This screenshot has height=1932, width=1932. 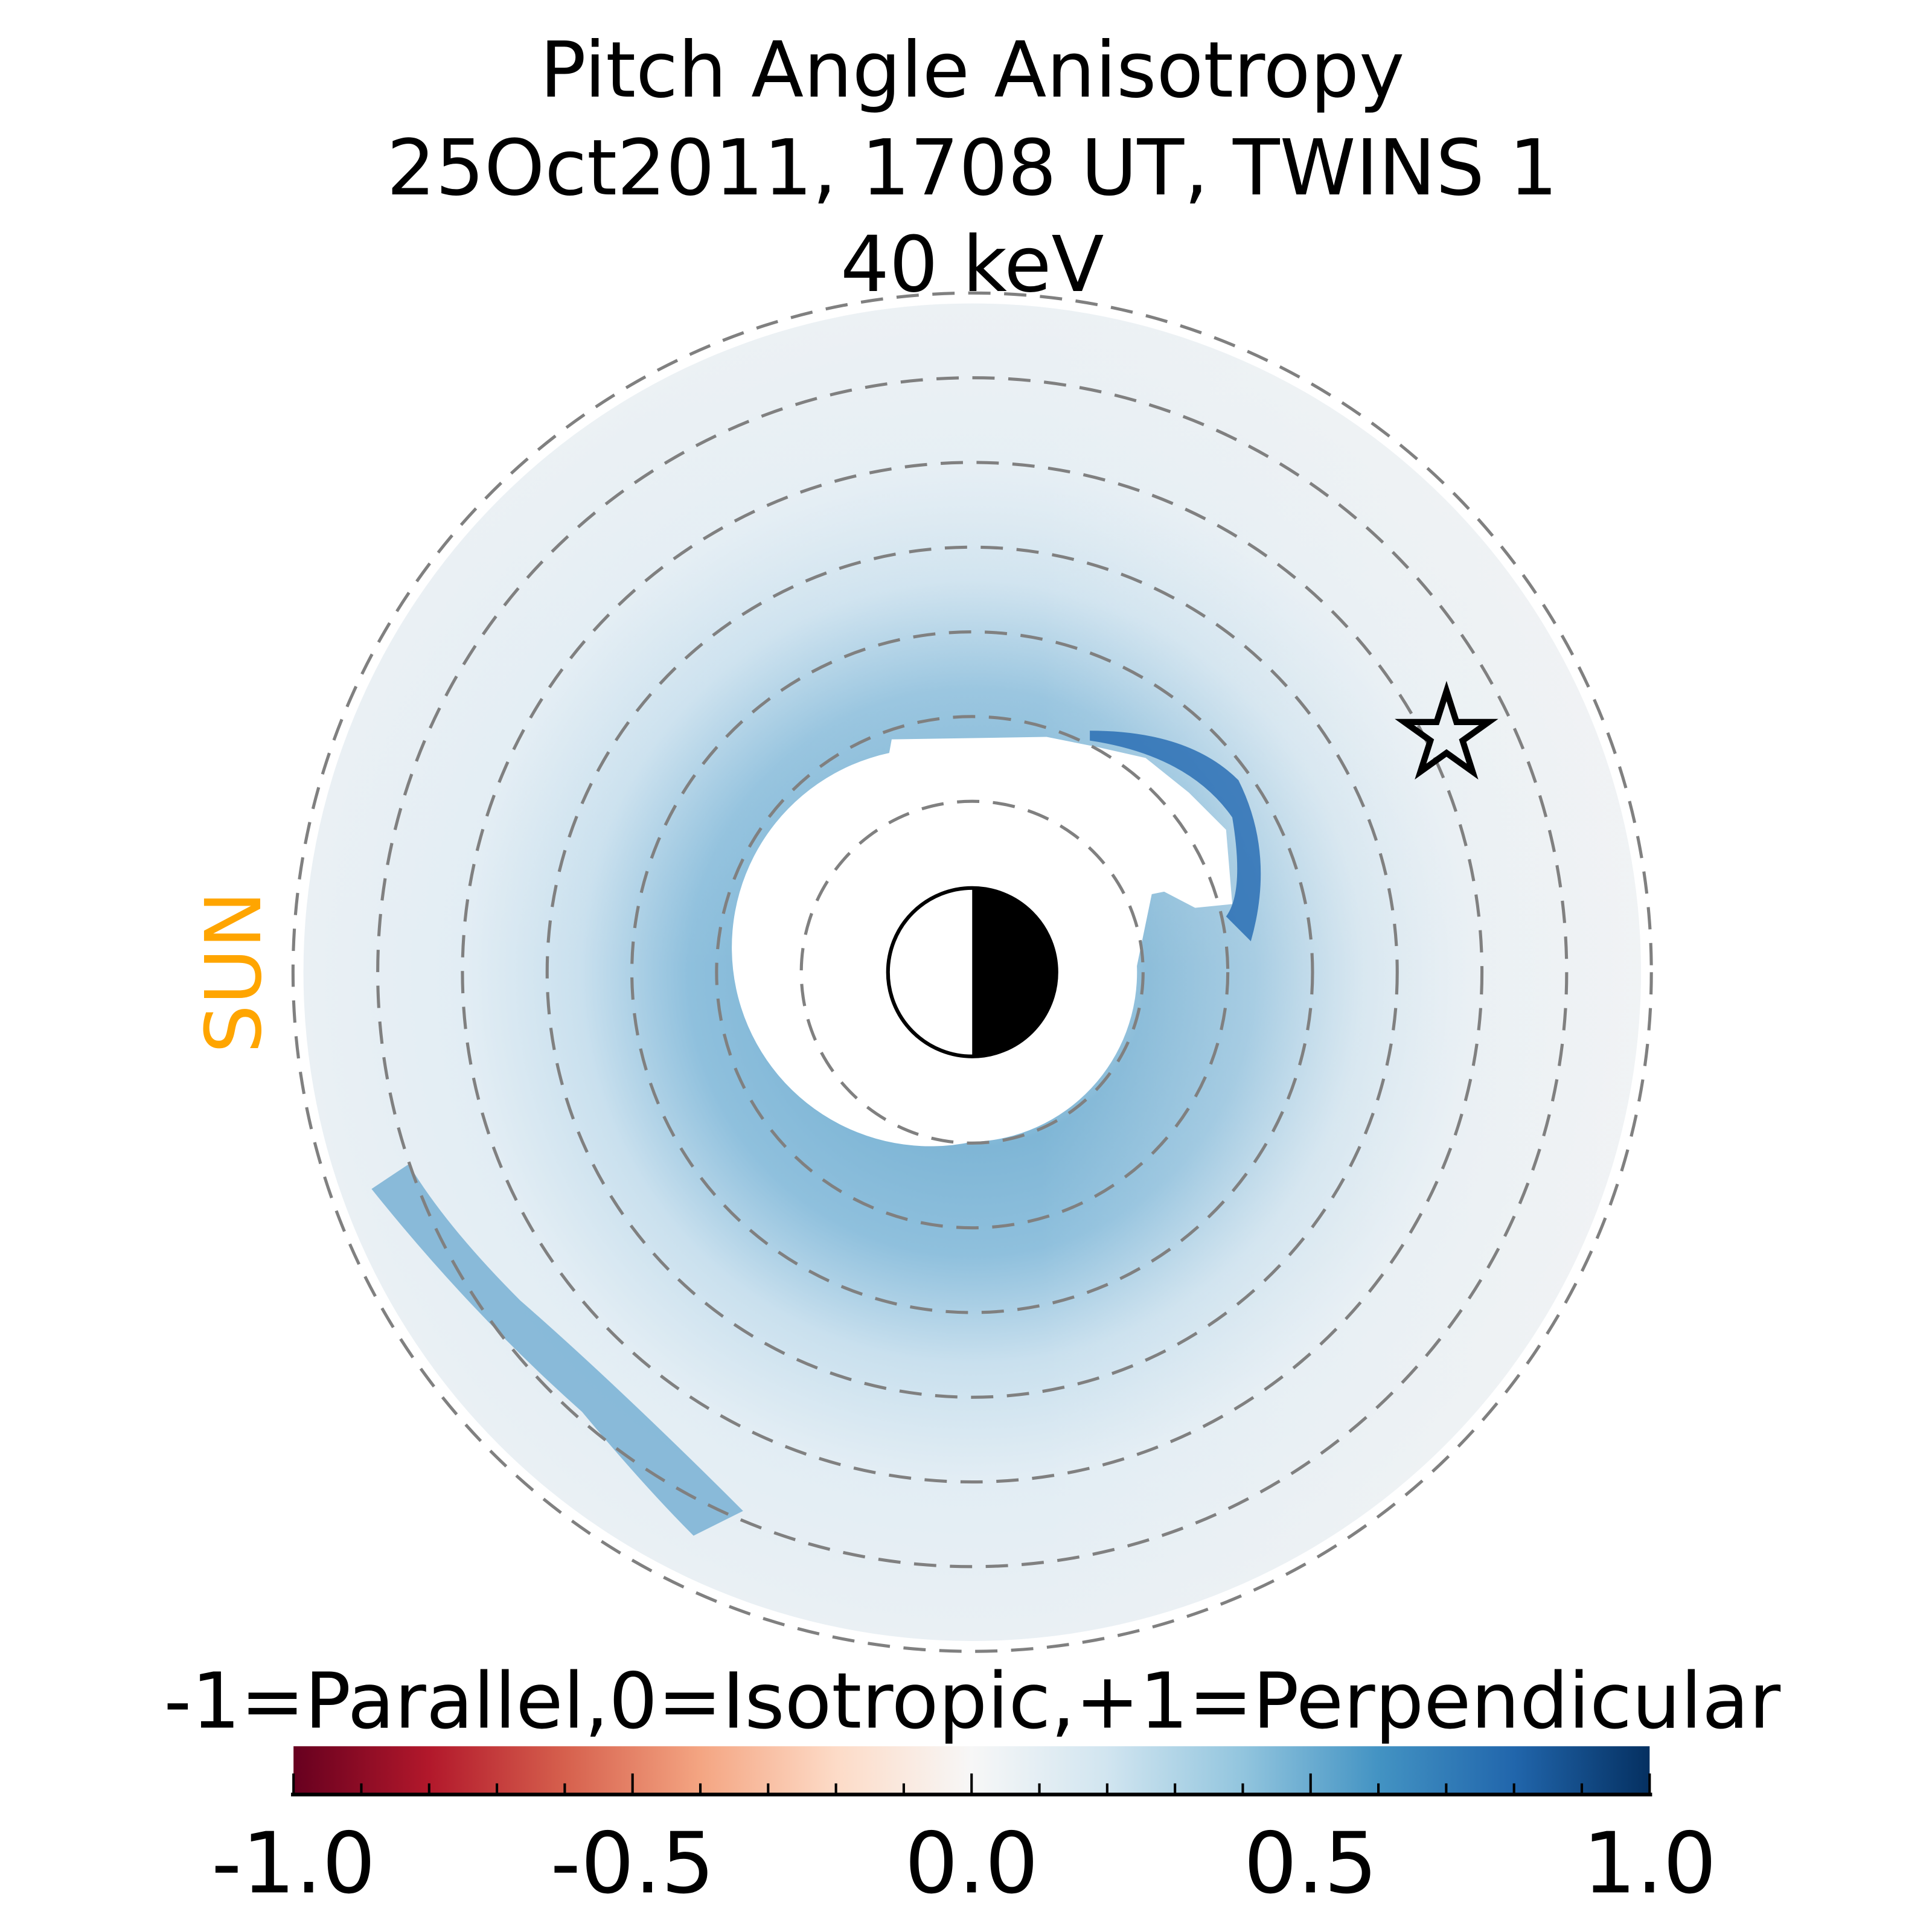 I want to click on colorbar-tick-label: 1.0, so click(x=1649, y=1863).